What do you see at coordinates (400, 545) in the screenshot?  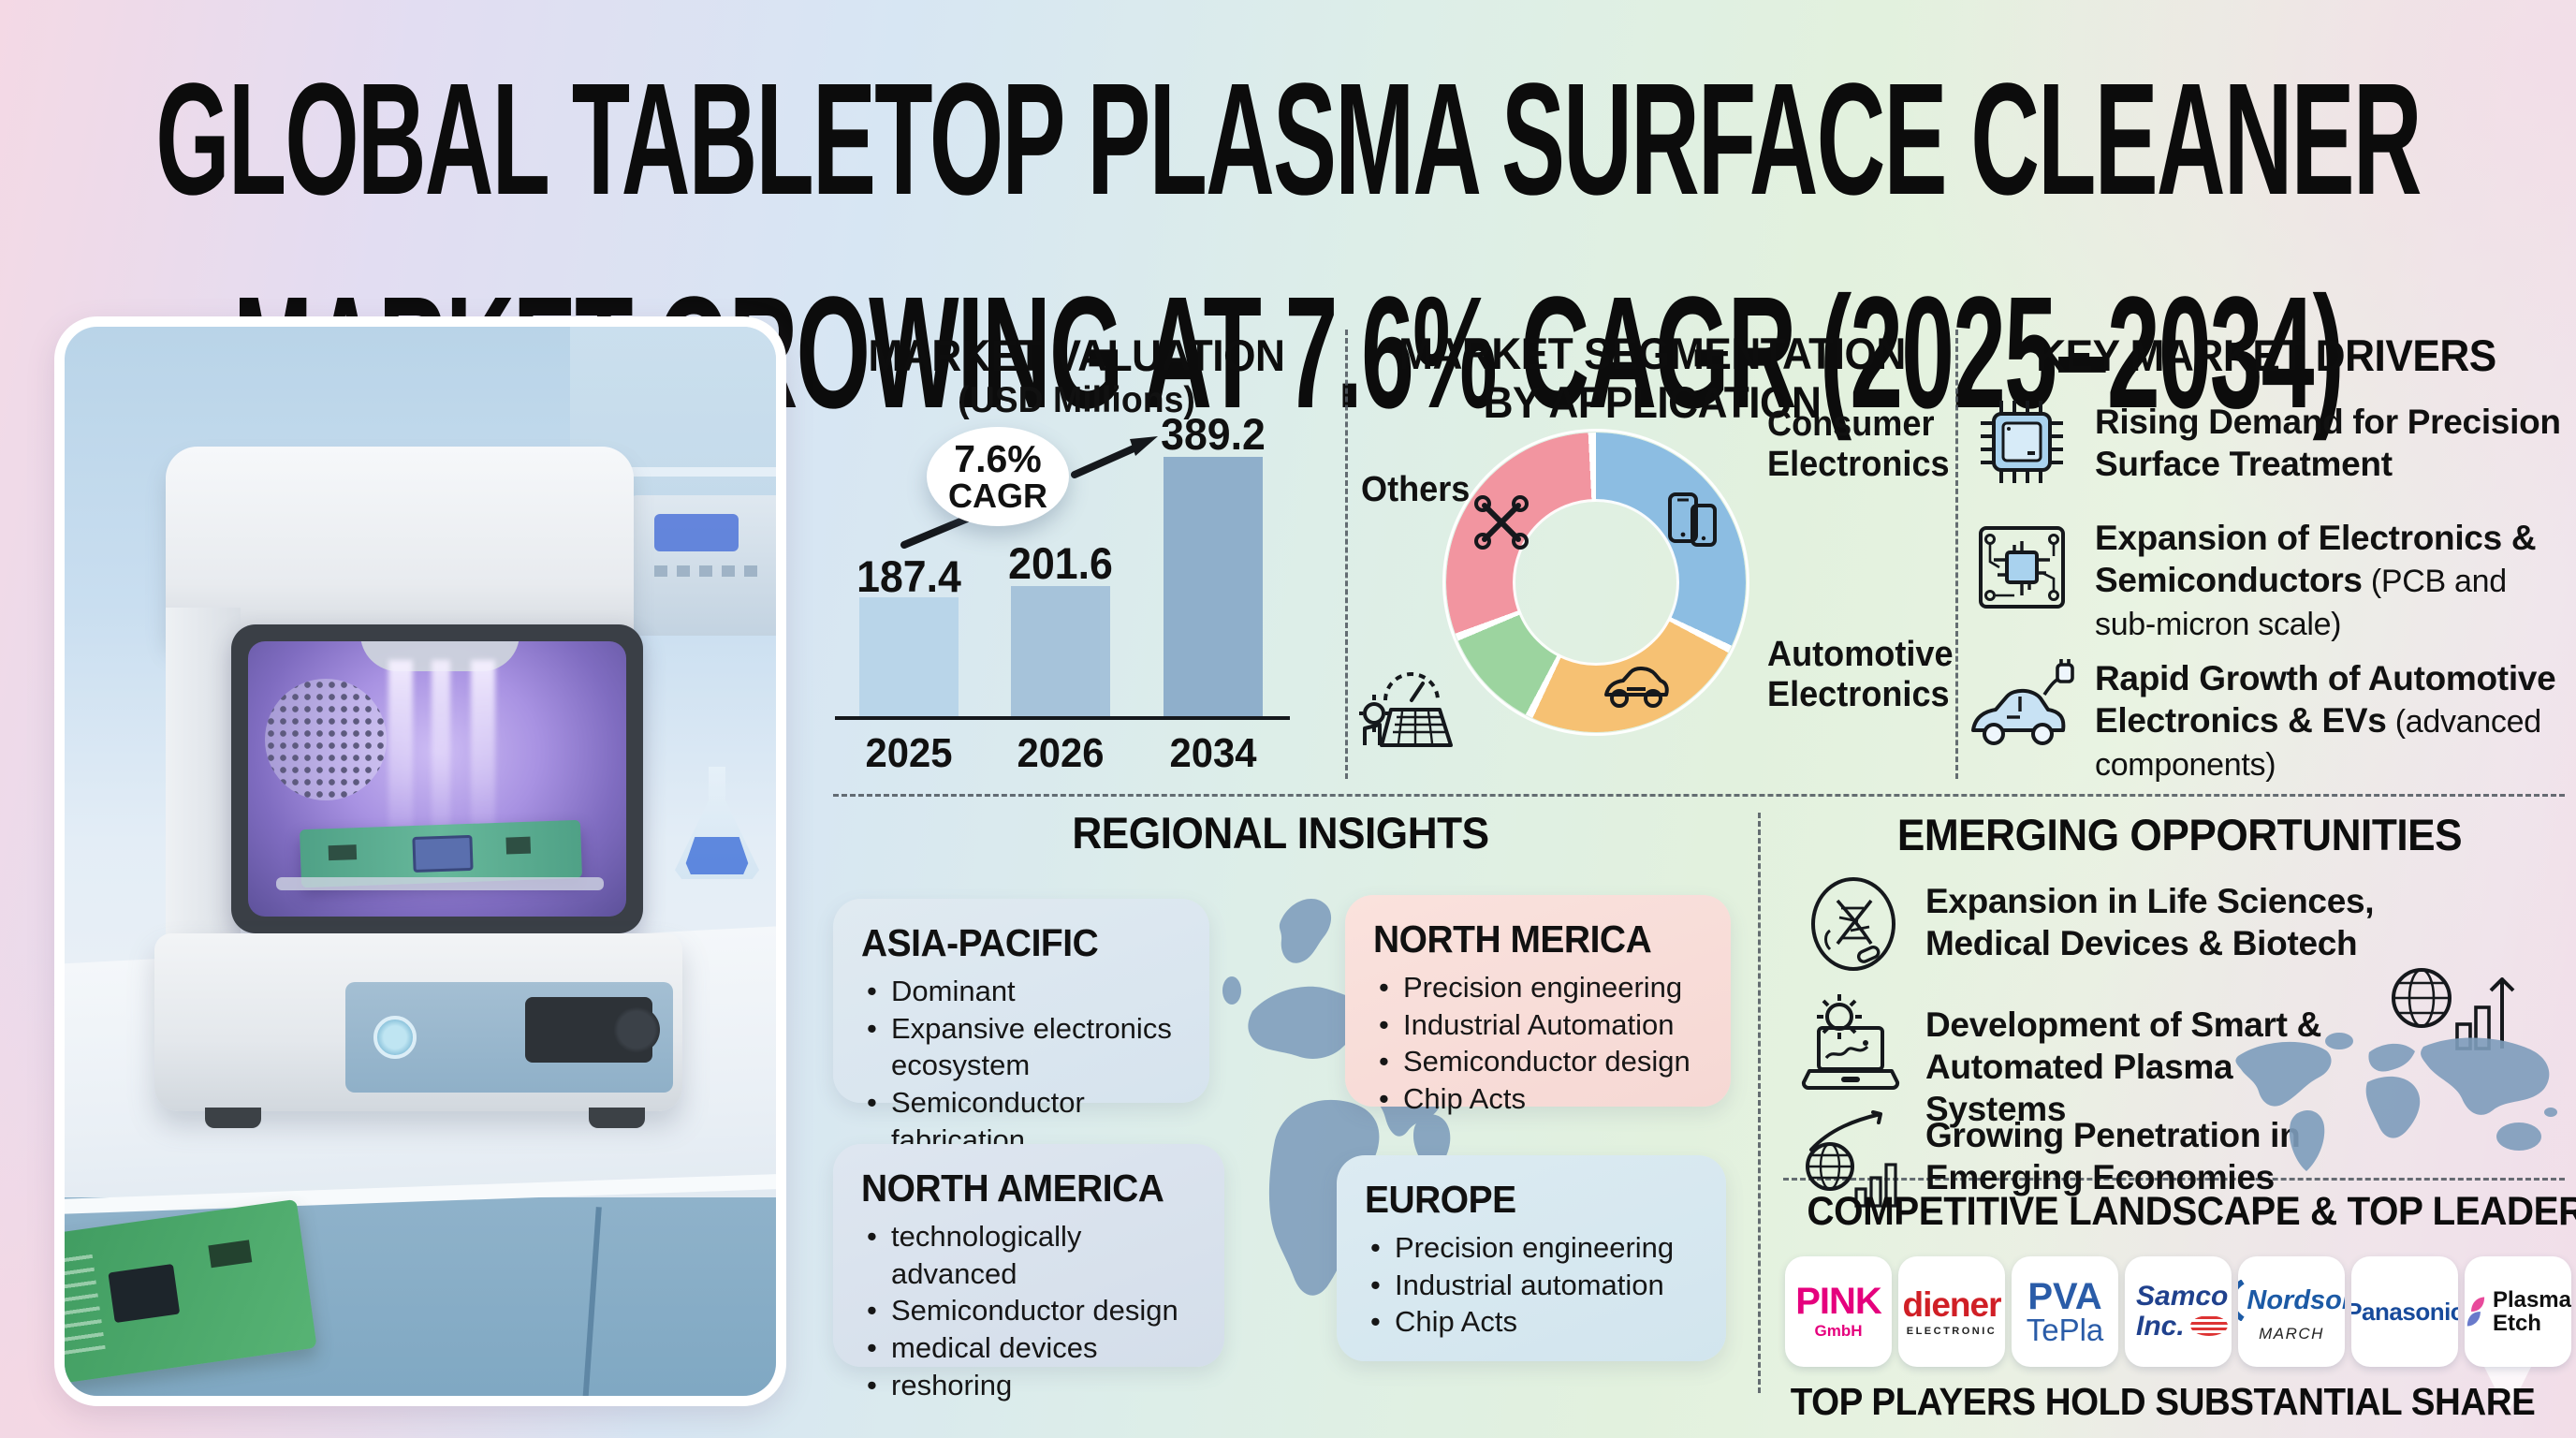 I see `machine-lid` at bounding box center [400, 545].